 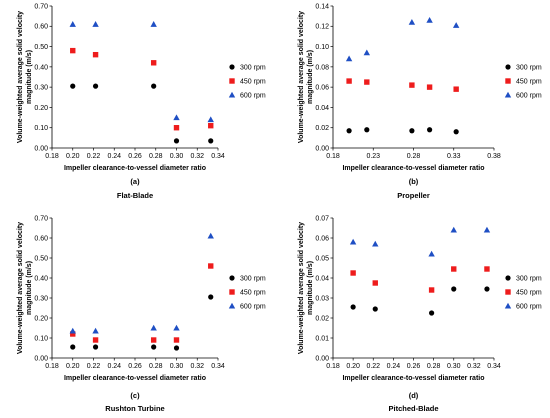 What do you see at coordinates (353, 366) in the screenshot?
I see `x-tick-label: 0.20` at bounding box center [353, 366].